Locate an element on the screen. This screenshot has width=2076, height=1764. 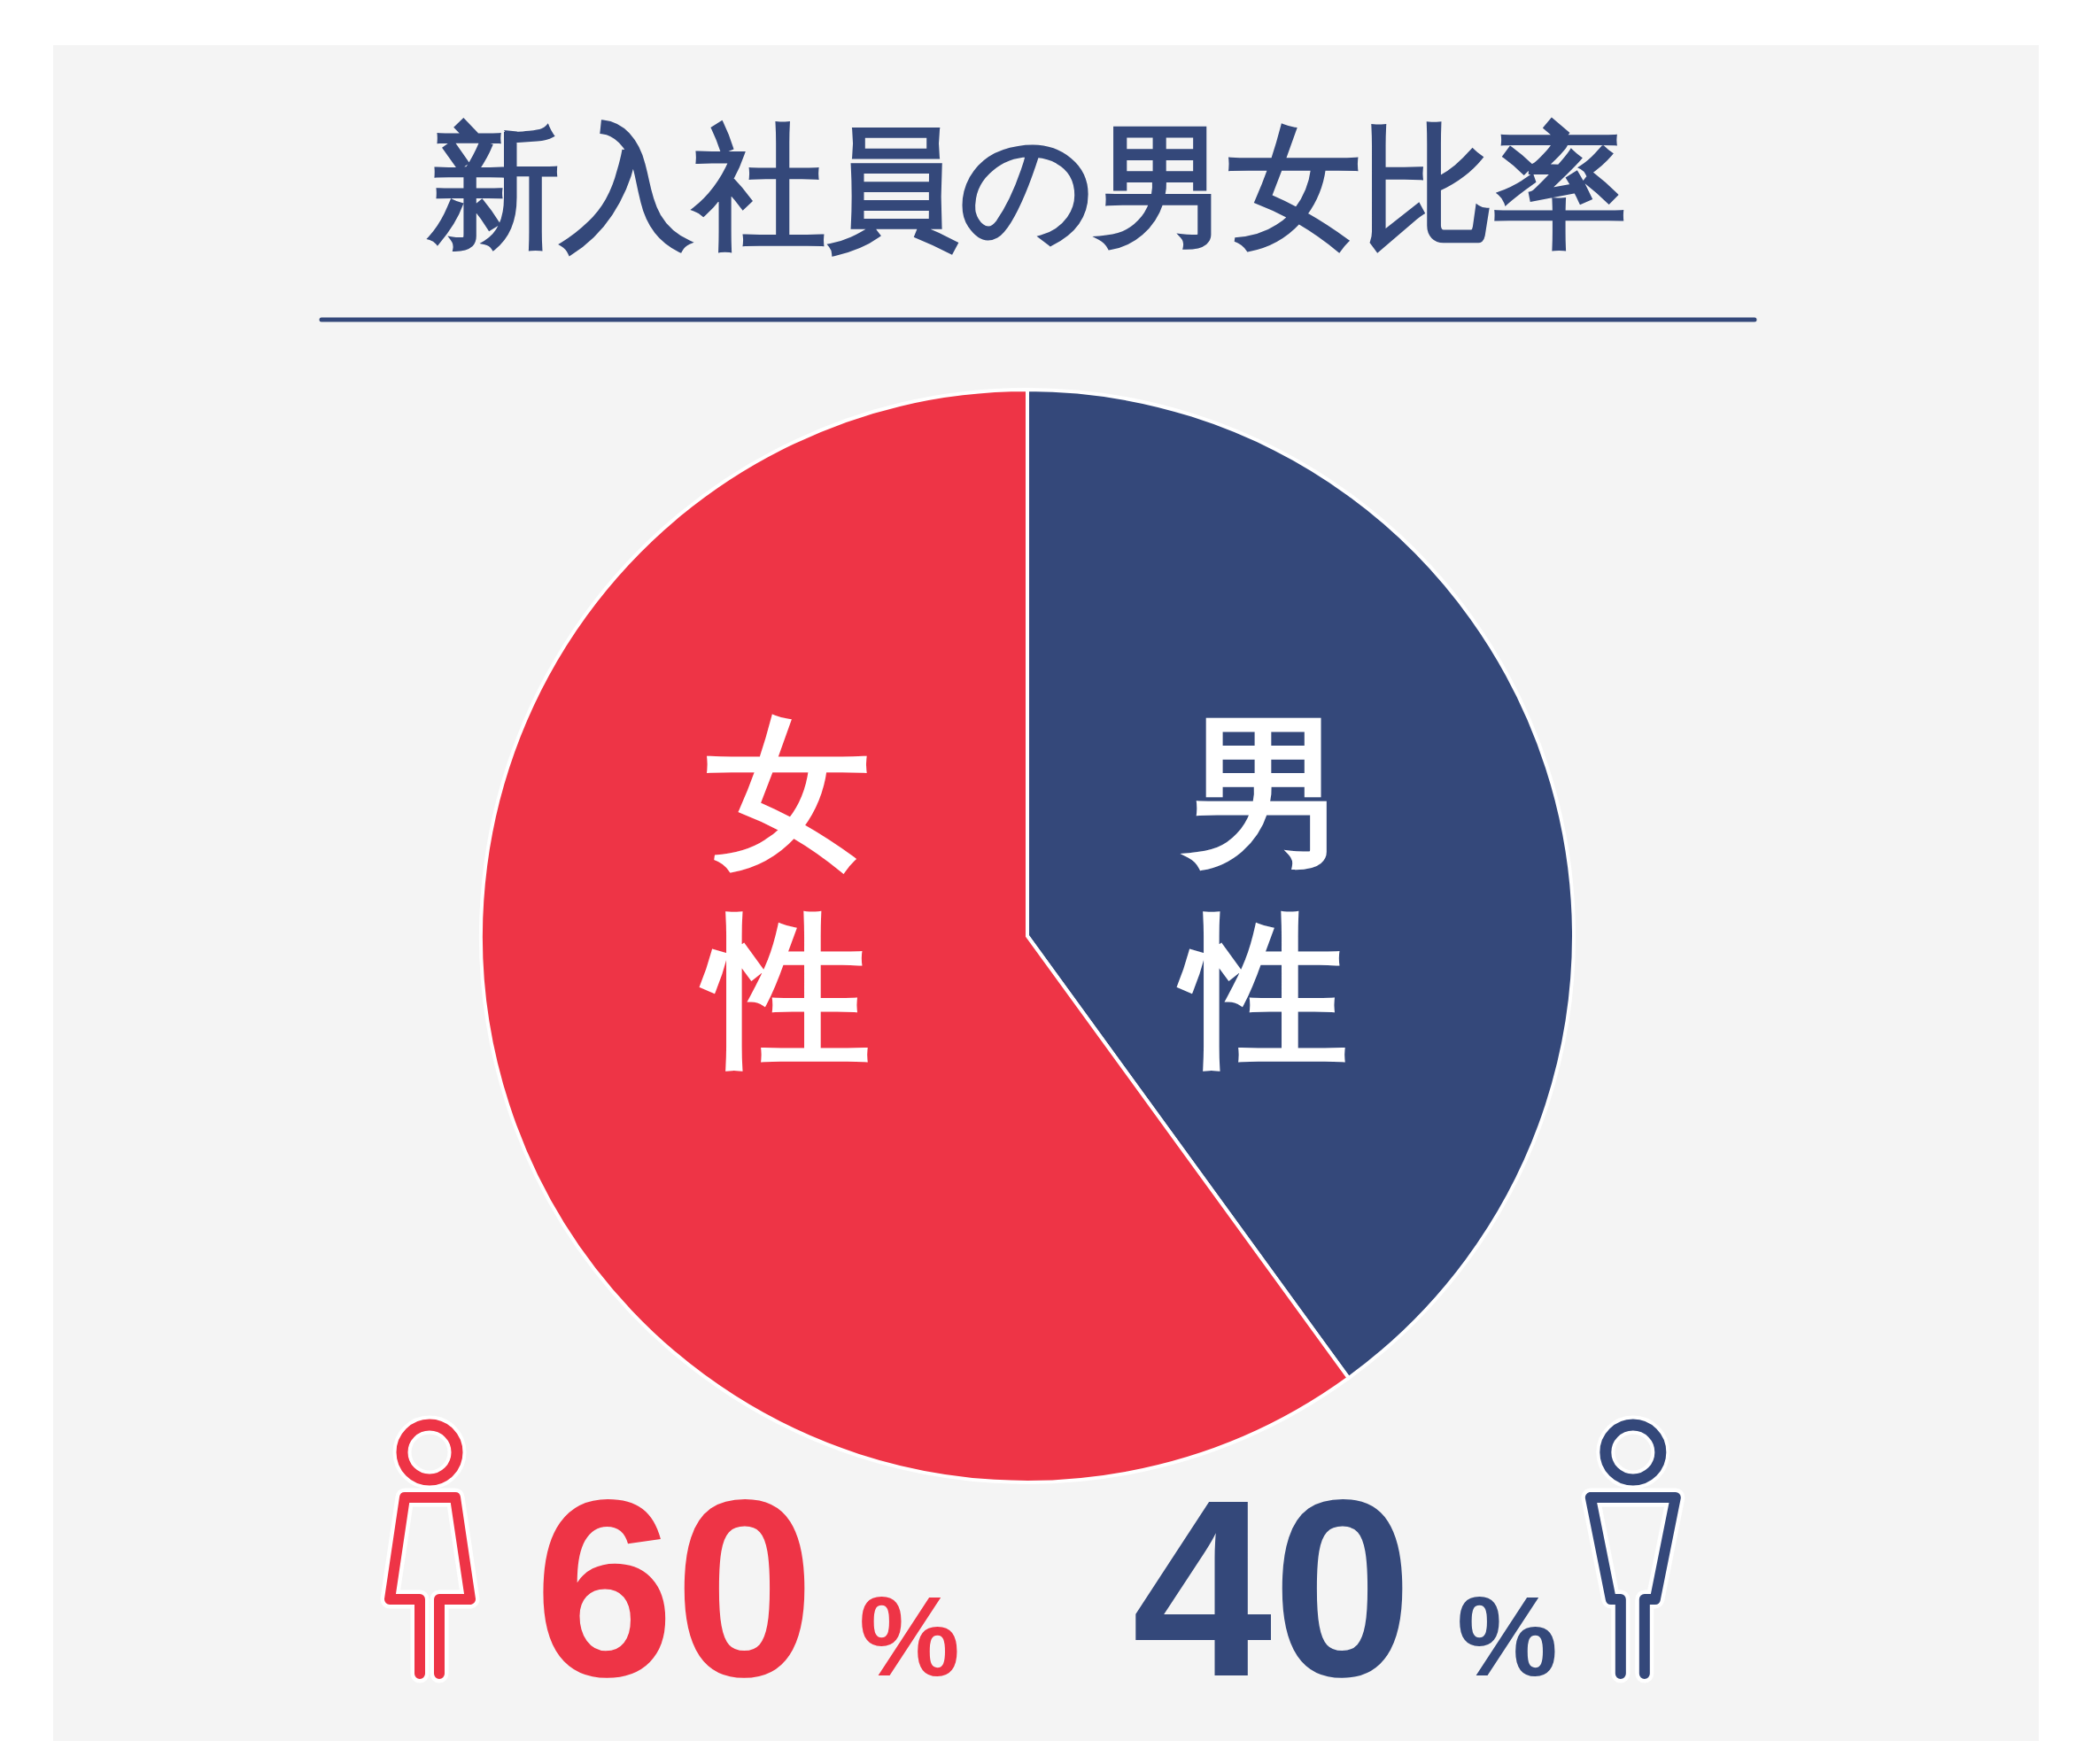
slice-label: 女性 is located at coordinates (789, 891).